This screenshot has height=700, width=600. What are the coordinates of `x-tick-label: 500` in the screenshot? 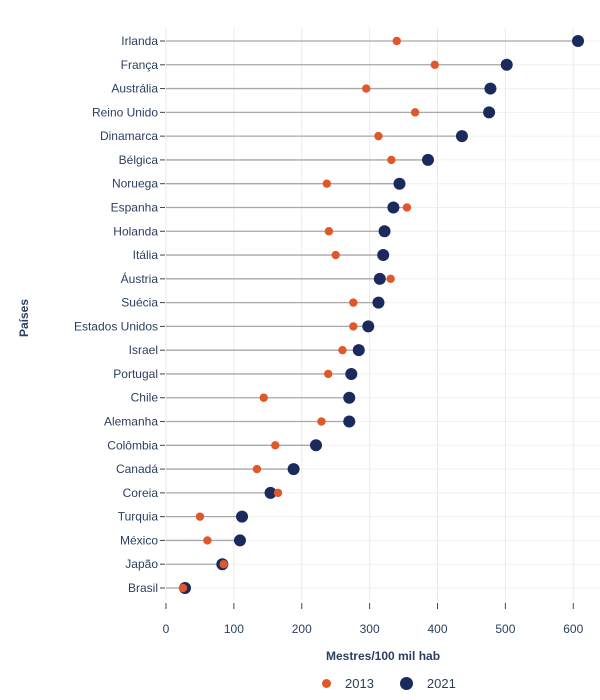 It's located at (505, 629).